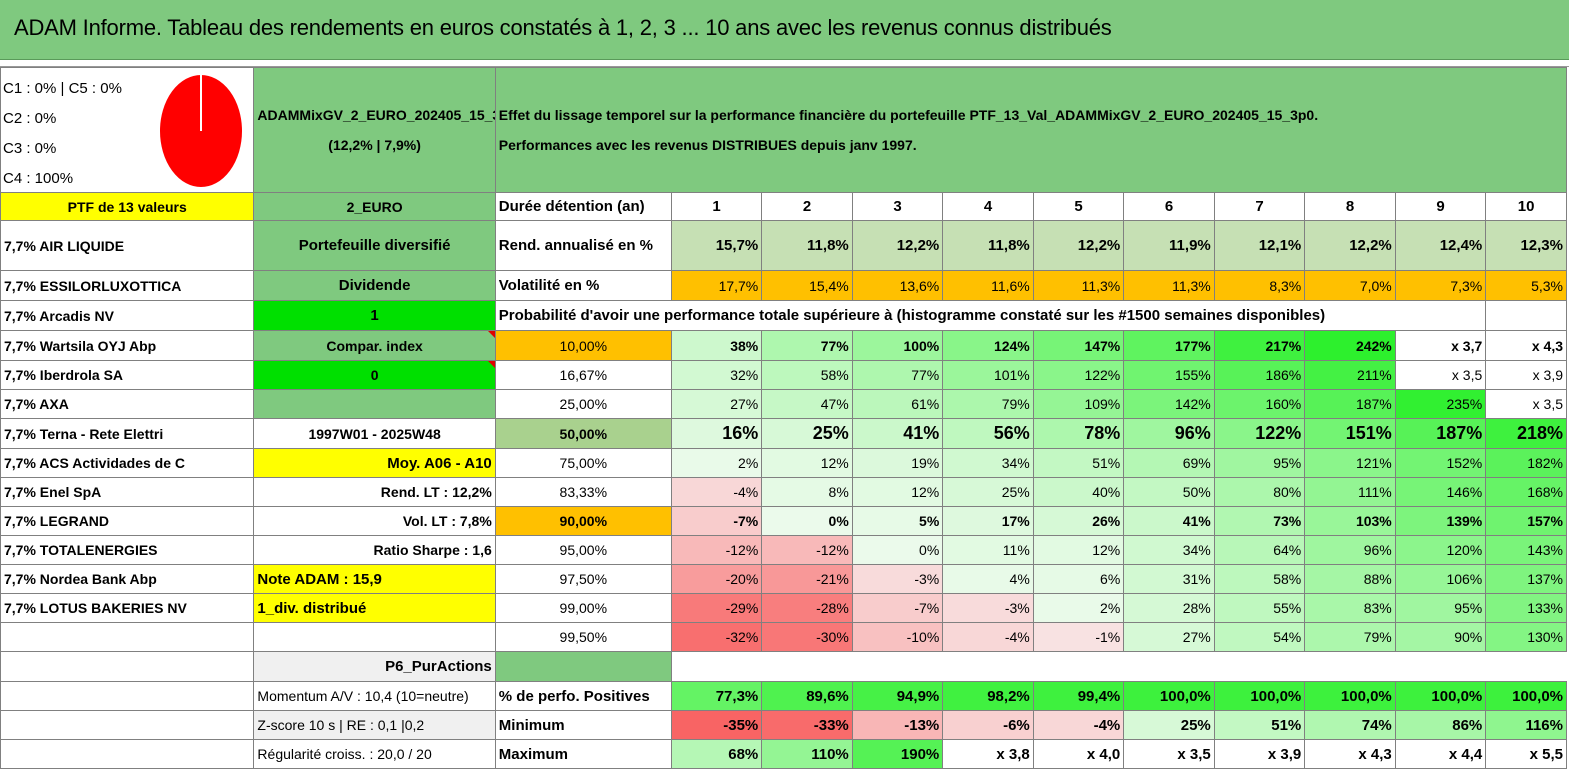  Describe the element at coordinates (1259, 404) in the screenshot. I see `probability-value: 160%` at that location.